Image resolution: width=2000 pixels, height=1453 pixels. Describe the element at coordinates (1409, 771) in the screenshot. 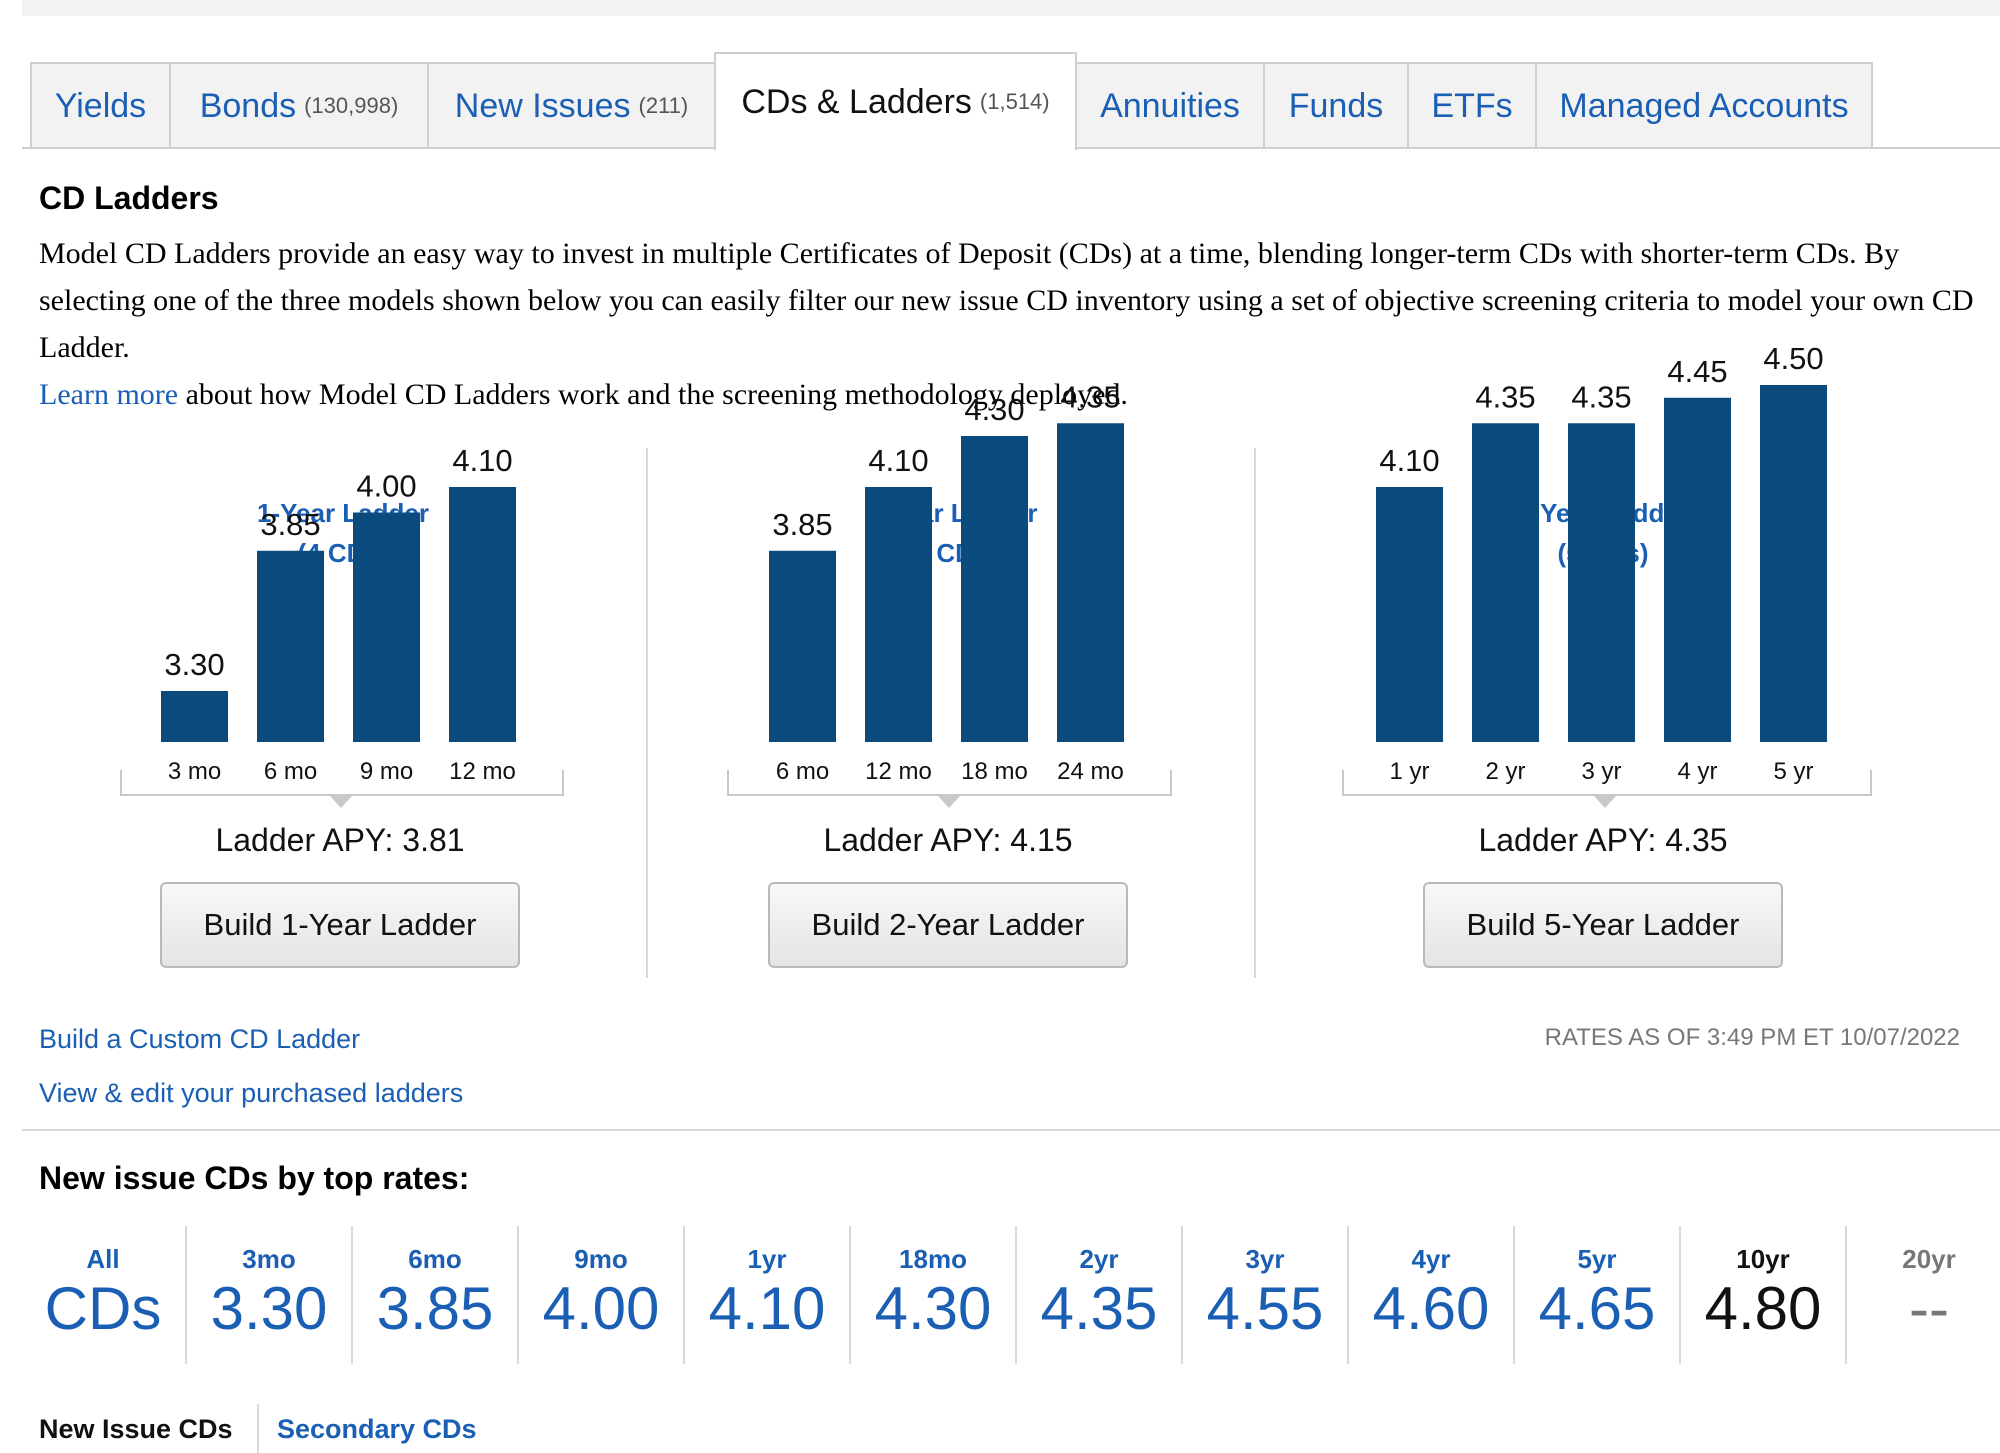

I see `bar-category-label: 1 yr` at that location.